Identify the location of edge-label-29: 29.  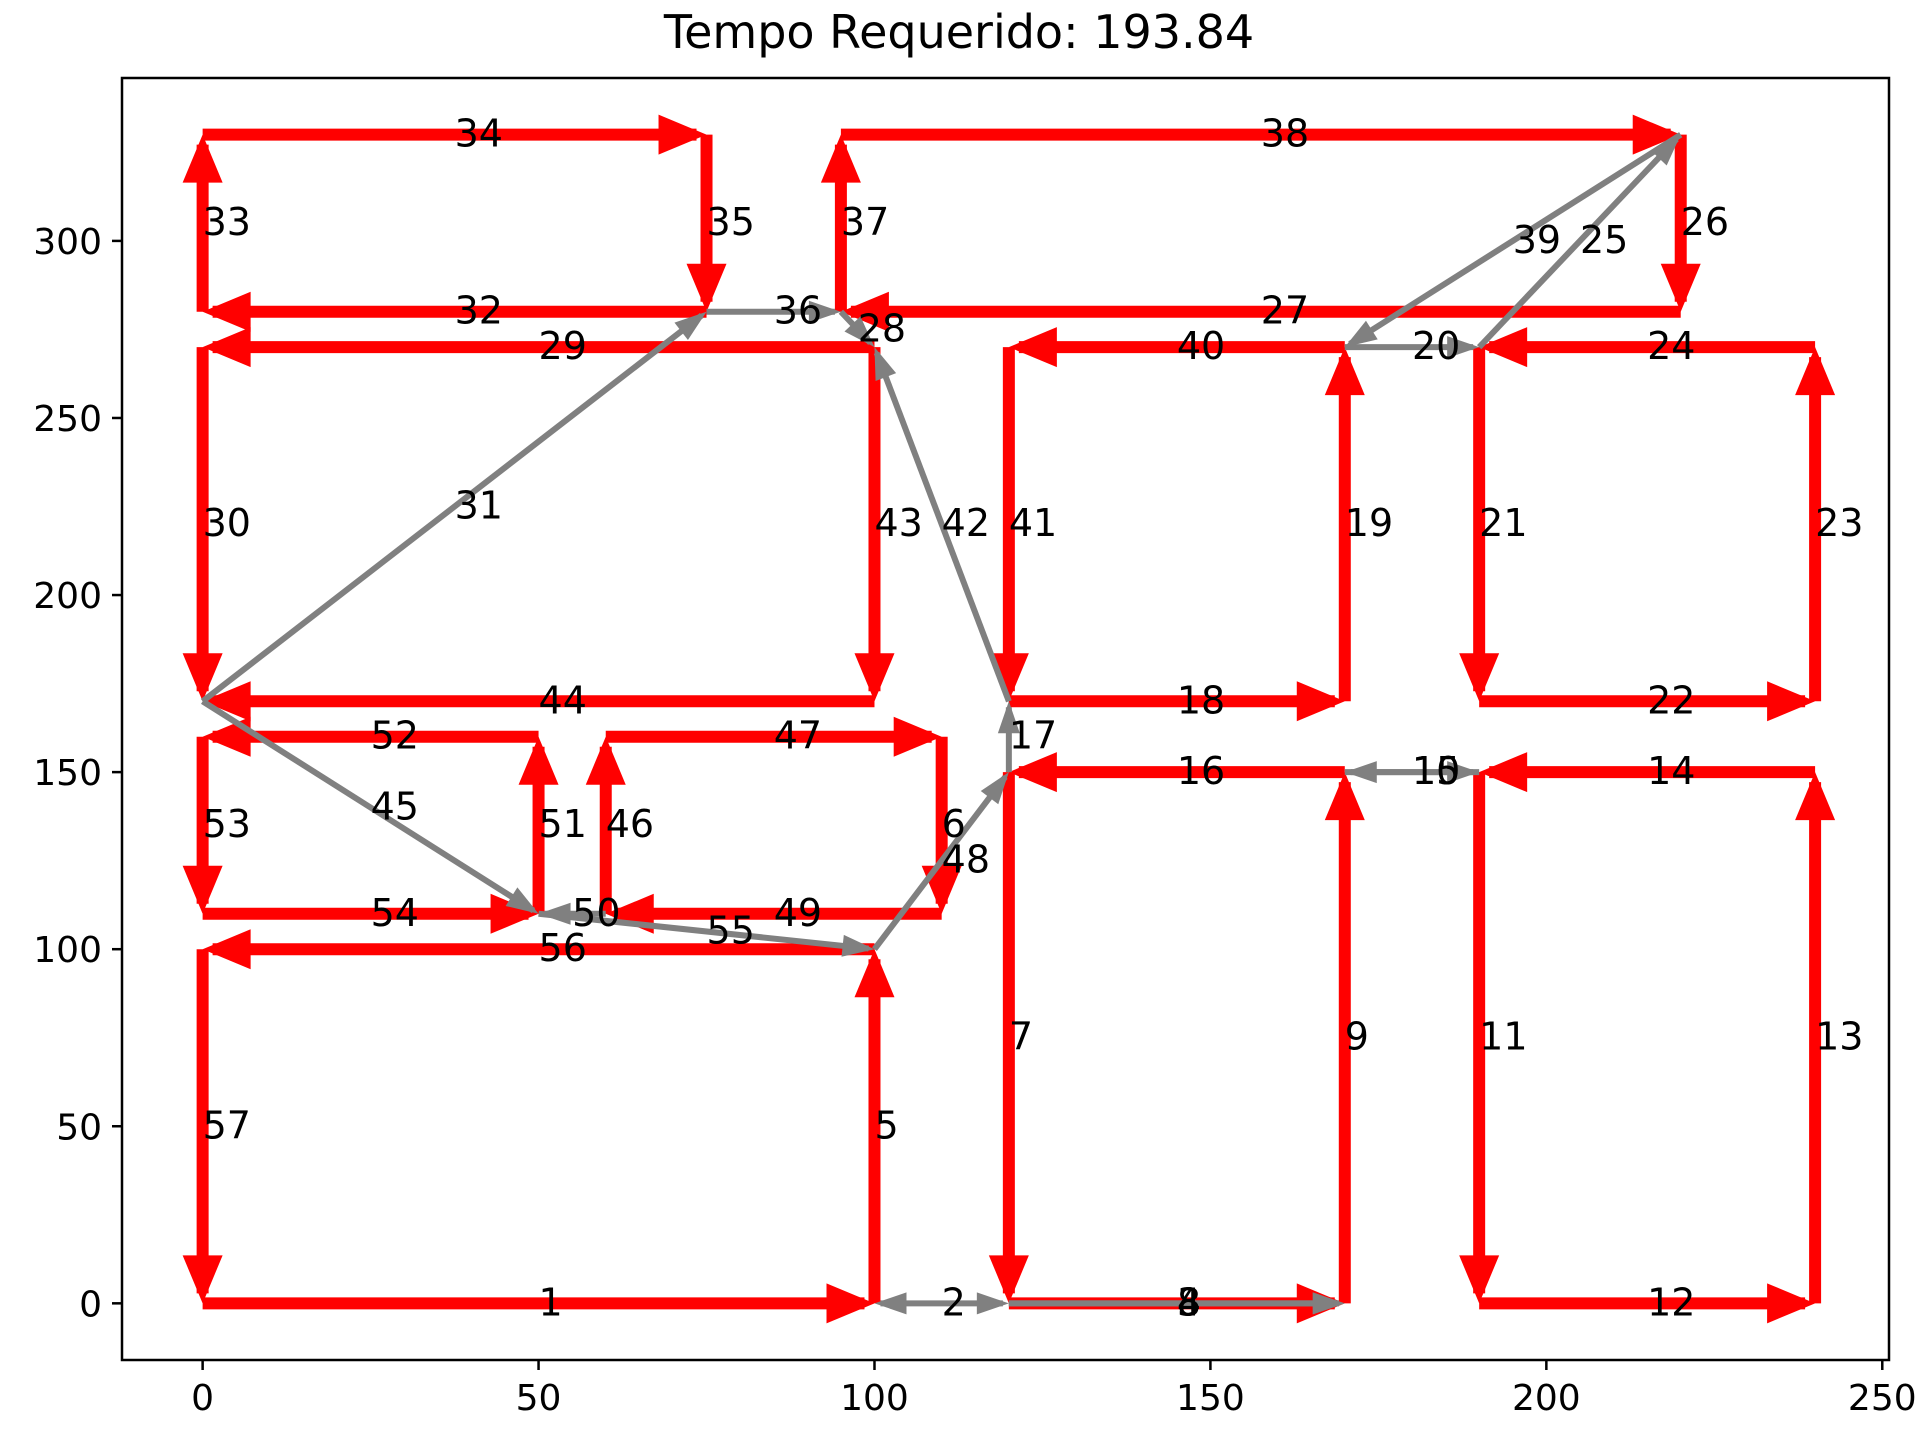
(563, 346).